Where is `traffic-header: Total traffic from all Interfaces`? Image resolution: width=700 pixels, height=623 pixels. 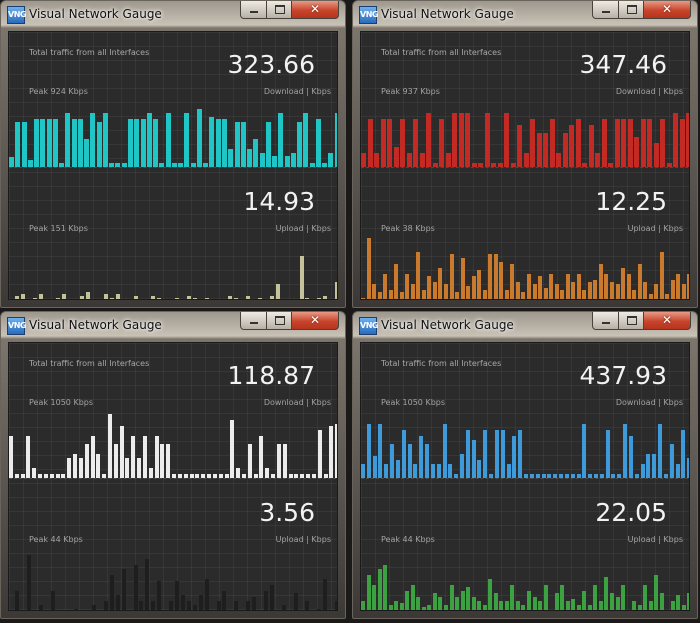
traffic-header: Total traffic from all Interfaces is located at coordinates (441, 363).